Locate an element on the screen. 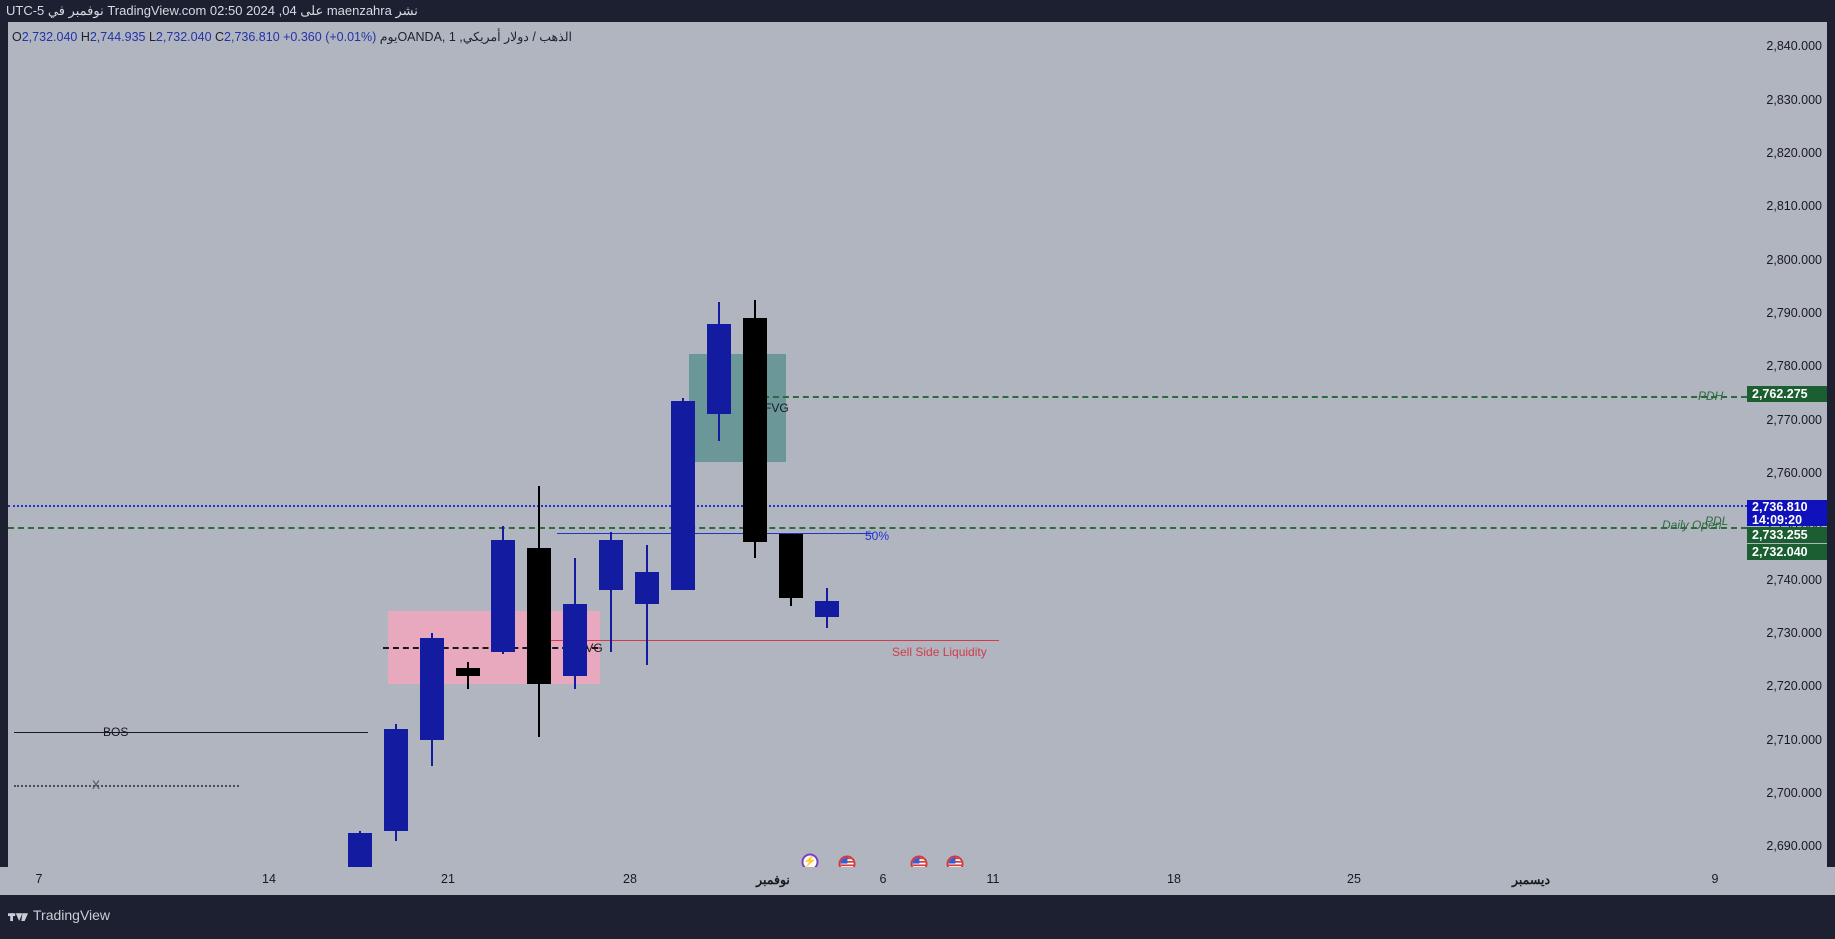 This screenshot has width=1835, height=939. legend-high-value: 2,744.935 is located at coordinates (117, 37).